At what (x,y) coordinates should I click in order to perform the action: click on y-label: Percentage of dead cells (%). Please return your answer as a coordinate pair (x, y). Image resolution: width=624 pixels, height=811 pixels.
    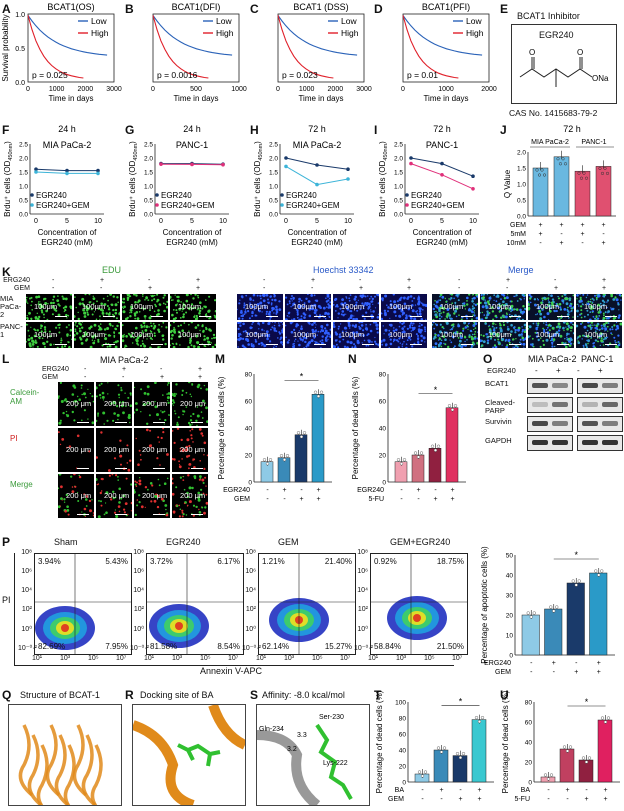
    Looking at the image, I should click on (355, 427).